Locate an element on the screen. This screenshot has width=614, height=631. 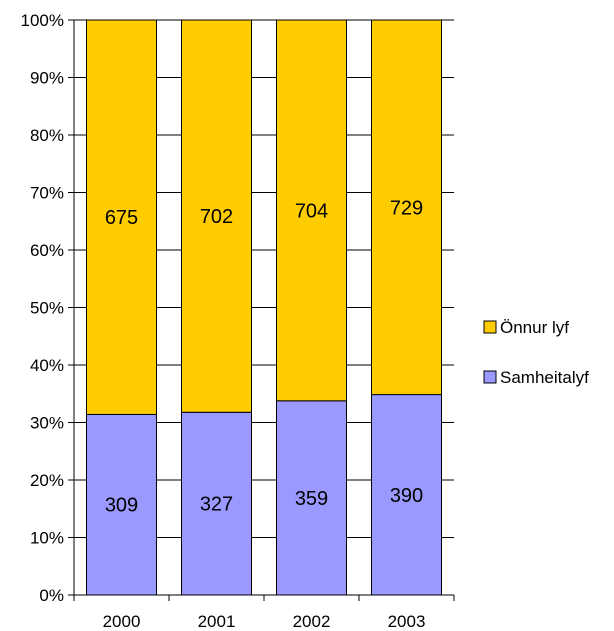
y-tick-label: 0% is located at coordinates (51, 595).